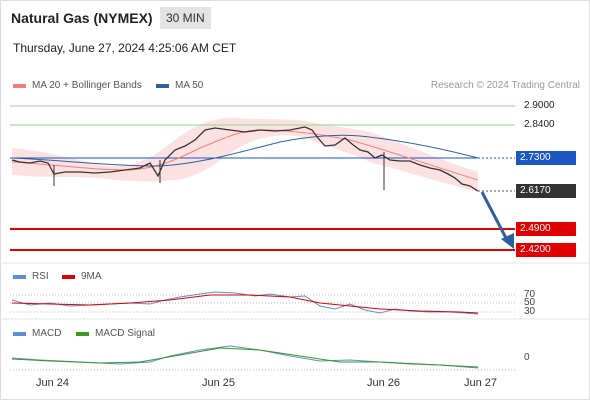 The image size is (590, 400). Describe the element at coordinates (481, 383) in the screenshot. I see `x-axis-label: Jun 27` at that location.